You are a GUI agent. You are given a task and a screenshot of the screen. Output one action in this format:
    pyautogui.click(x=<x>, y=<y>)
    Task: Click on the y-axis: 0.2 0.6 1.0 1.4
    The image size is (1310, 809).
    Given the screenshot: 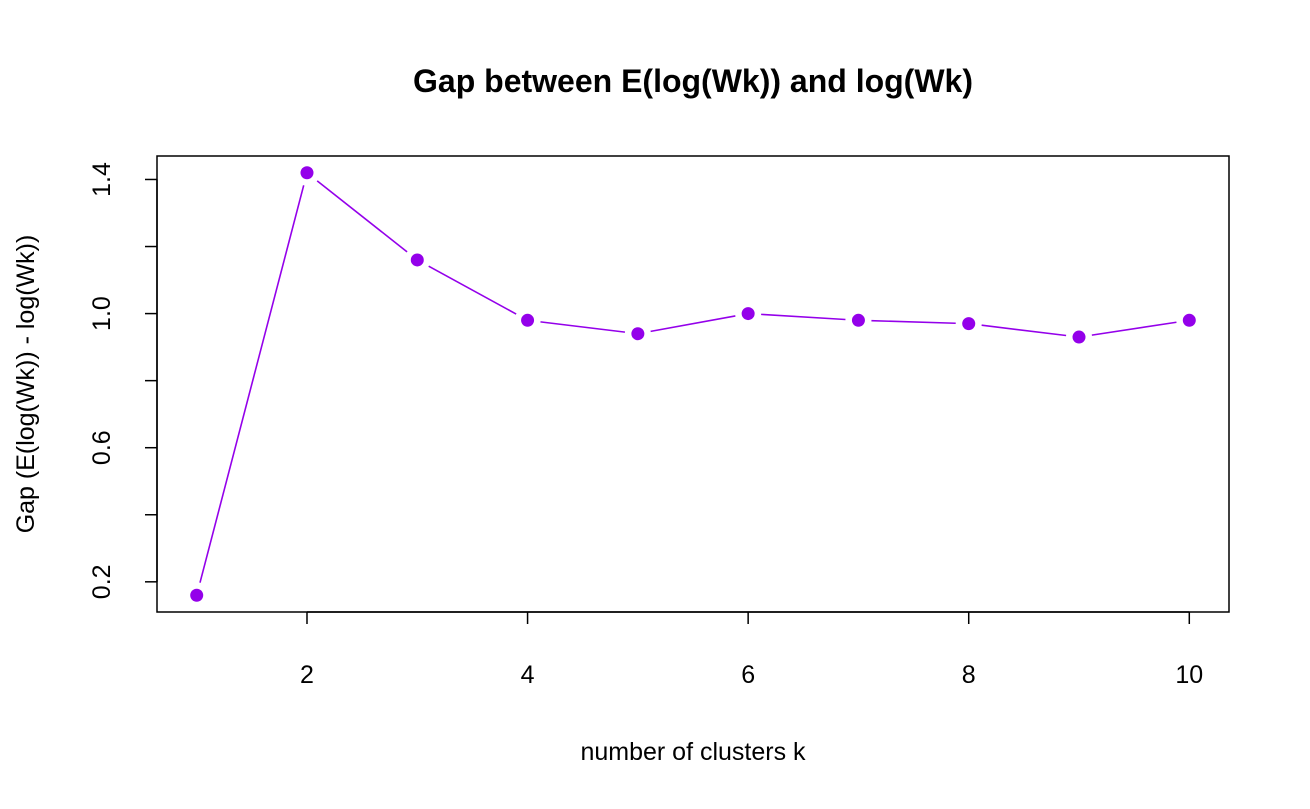 What is the action you would take?
    pyautogui.click(x=123, y=380)
    